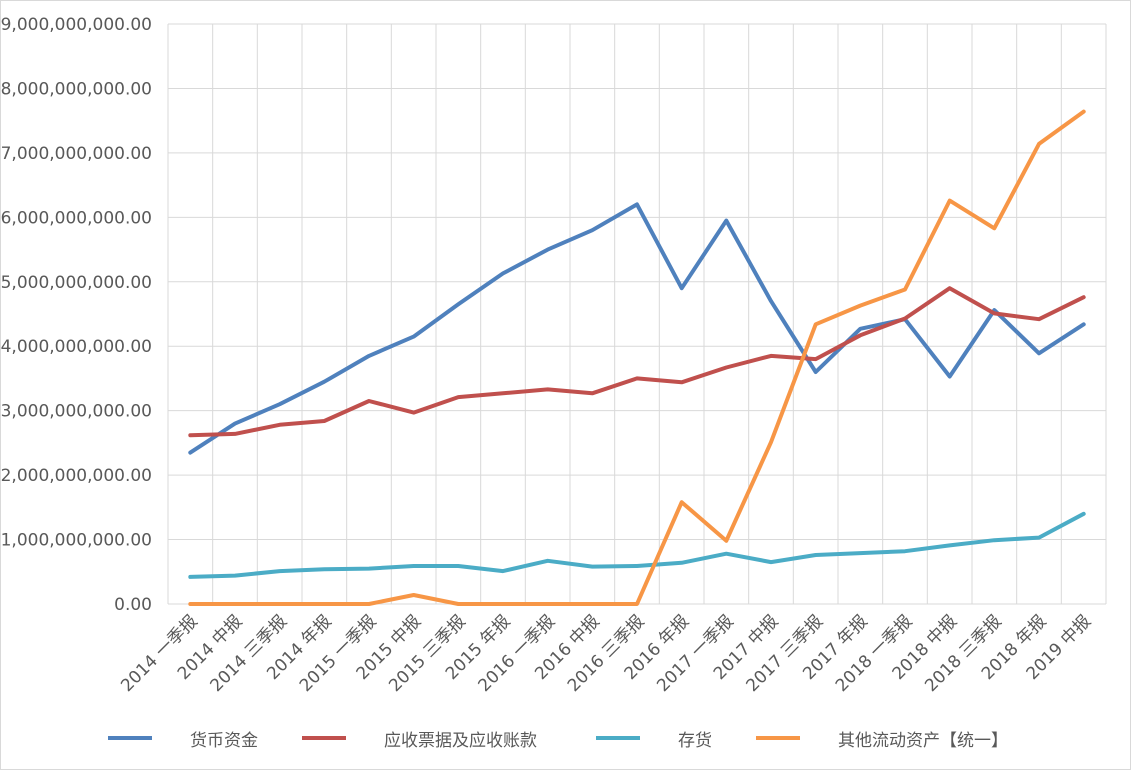  I want to click on legend-item-receivables: 应收票据及应收账款, so click(419, 738).